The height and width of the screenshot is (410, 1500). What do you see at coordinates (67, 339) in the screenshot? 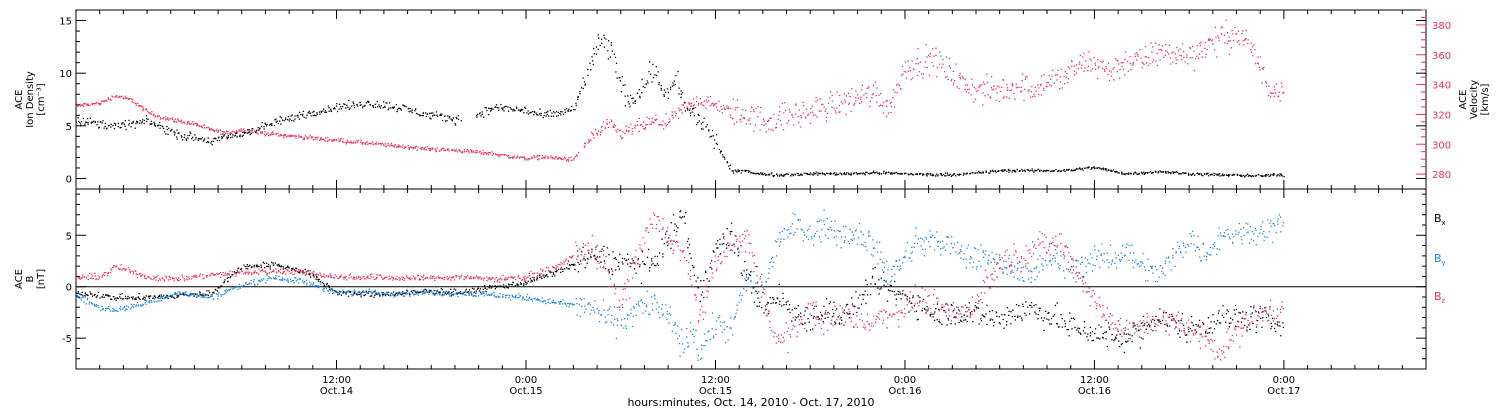
I see `y-tick-label: -5` at bounding box center [67, 339].